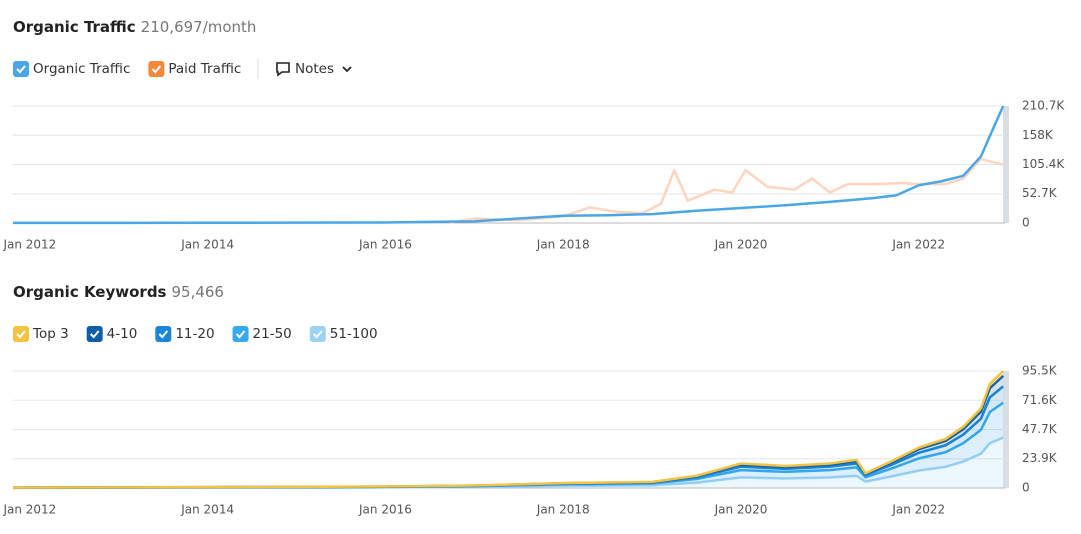 This screenshot has width=1081, height=534. I want to click on traffic-heading: Organic Traffic 210,697/month, so click(134, 27).